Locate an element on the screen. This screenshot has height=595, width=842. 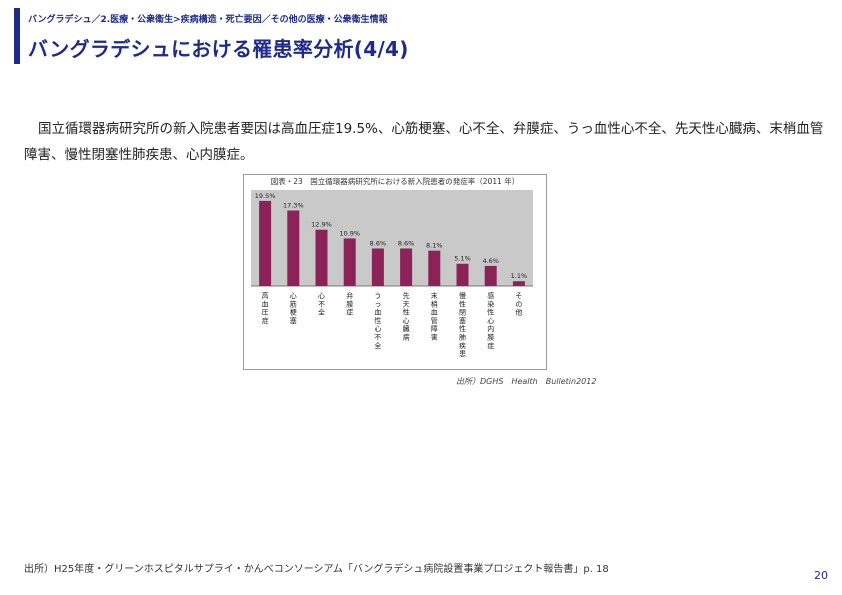
bar-value-label-4: 8.6% is located at coordinates (378, 243).